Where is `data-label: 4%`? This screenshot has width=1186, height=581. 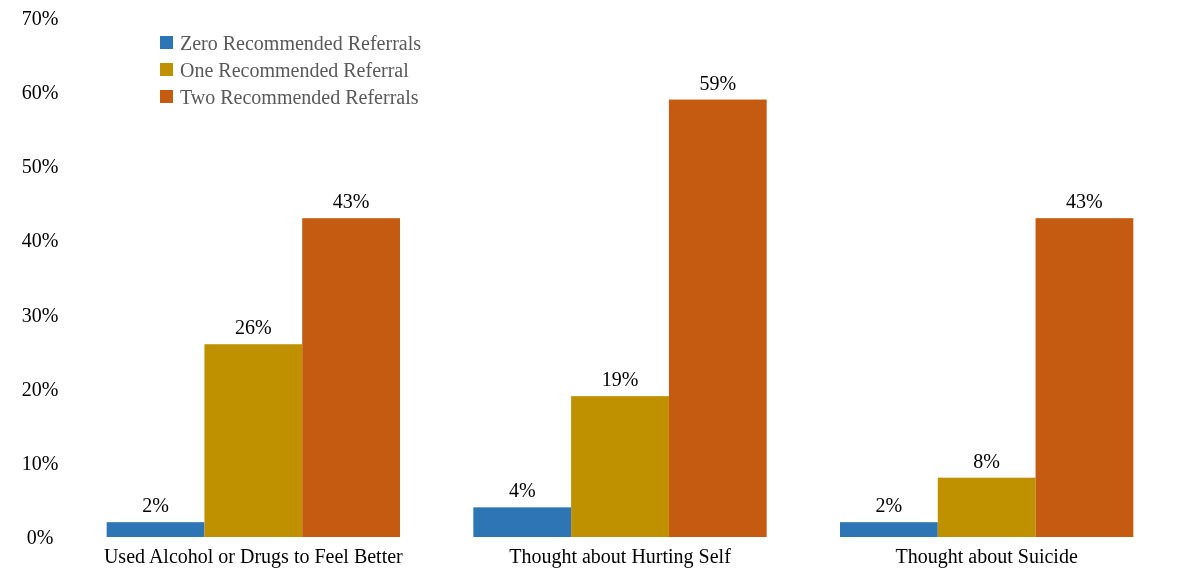
data-label: 4% is located at coordinates (522, 490).